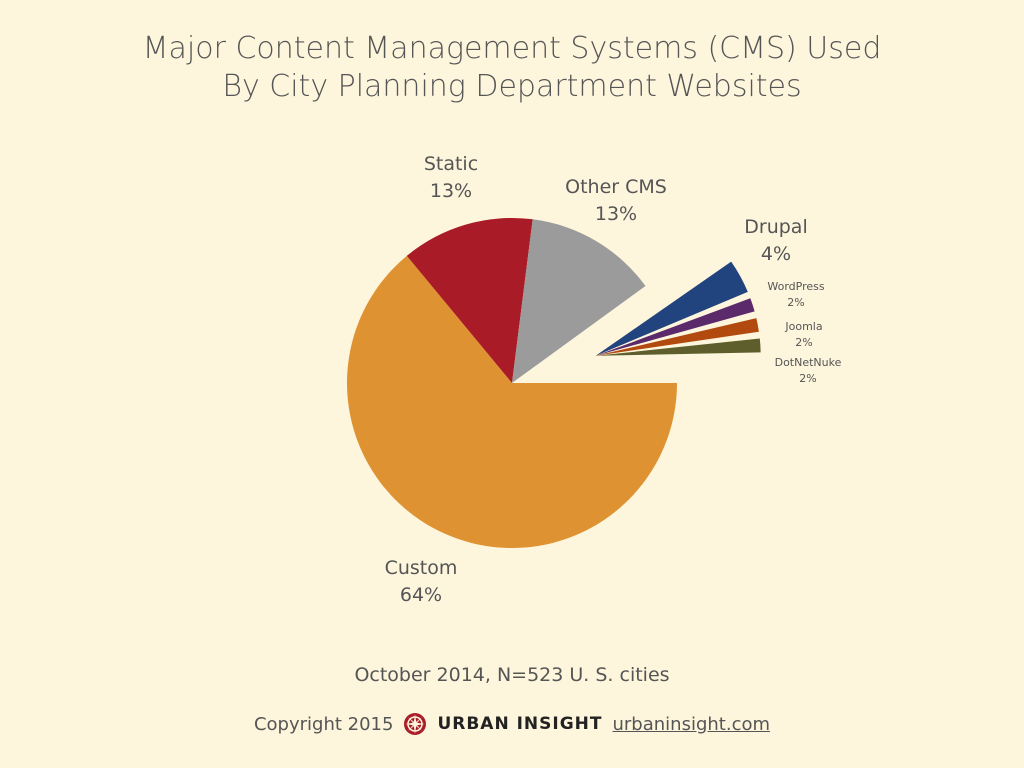 This screenshot has height=768, width=1024. I want to click on slice-value-static: 13%, so click(451, 191).